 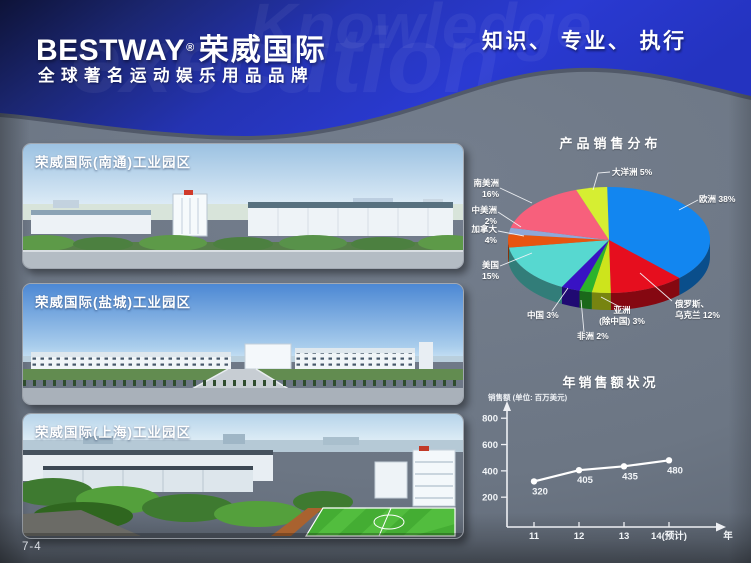 I want to click on leader-europe, so click(x=688, y=205).